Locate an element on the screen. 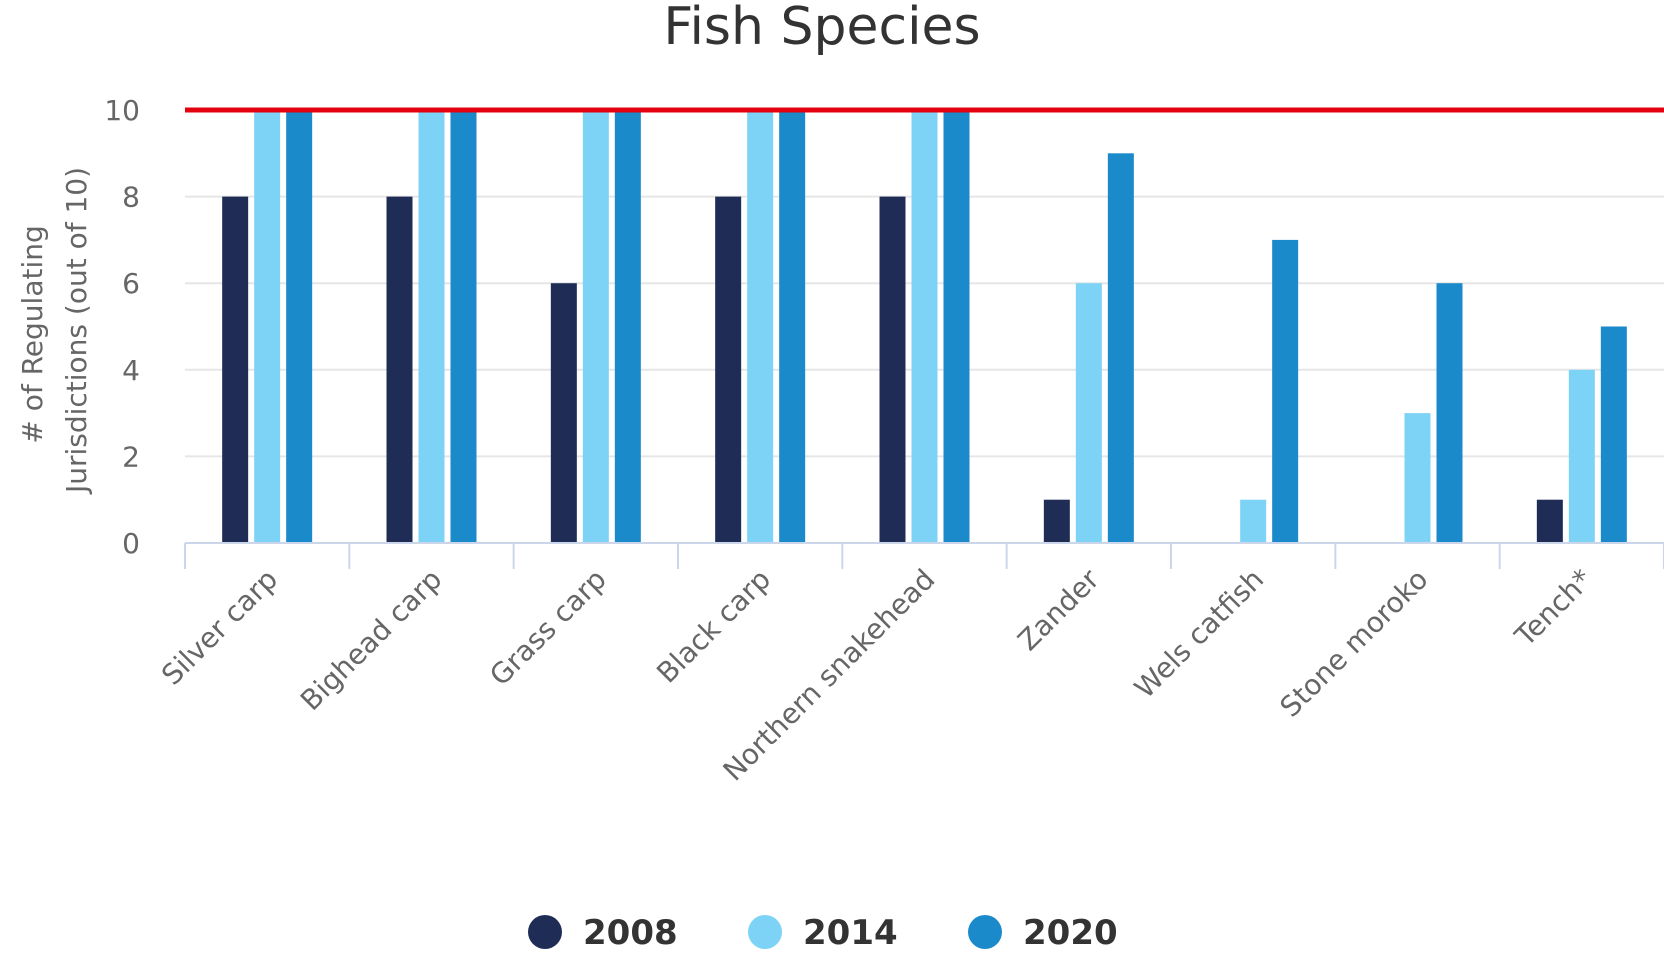 The image size is (1664, 955). legend-label: 2008 is located at coordinates (630, 933).